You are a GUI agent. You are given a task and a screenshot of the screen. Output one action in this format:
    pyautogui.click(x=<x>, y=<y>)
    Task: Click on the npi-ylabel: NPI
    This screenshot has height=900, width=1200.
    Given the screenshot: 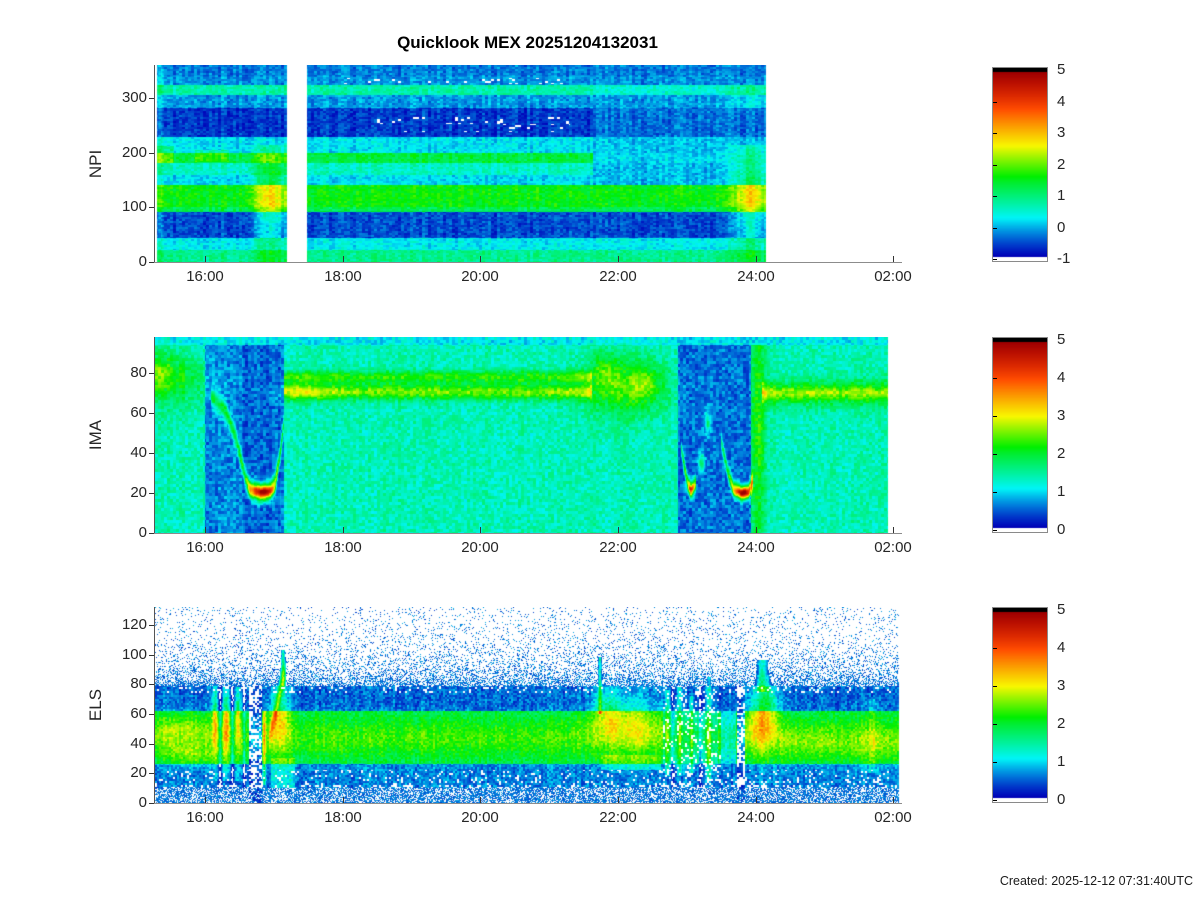 What is the action you would take?
    pyautogui.click(x=95, y=163)
    